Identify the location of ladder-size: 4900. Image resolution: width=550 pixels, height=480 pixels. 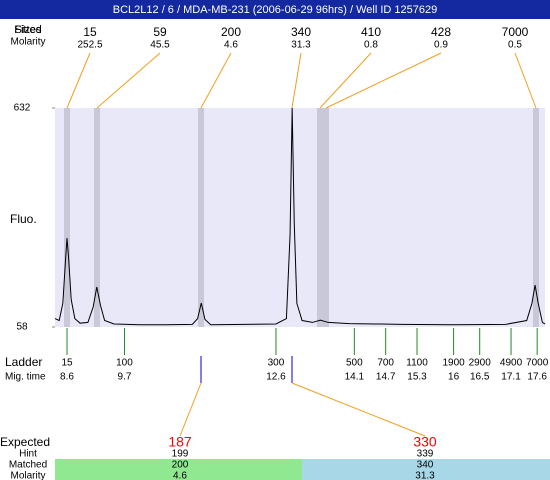
(511, 363).